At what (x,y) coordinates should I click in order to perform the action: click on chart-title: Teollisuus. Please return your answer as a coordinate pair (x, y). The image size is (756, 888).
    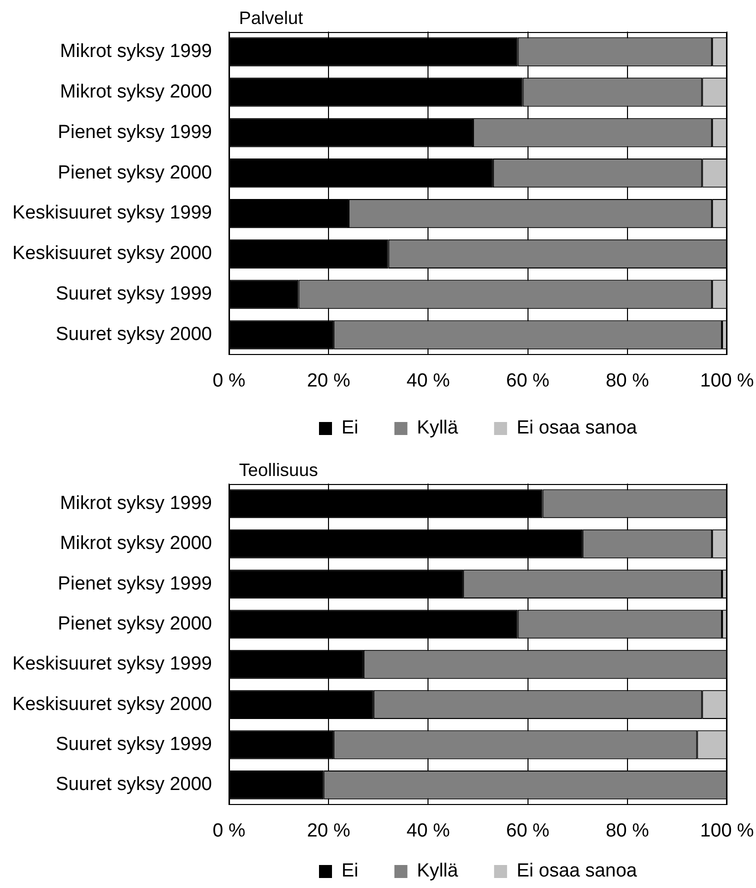
    Looking at the image, I should click on (278, 470).